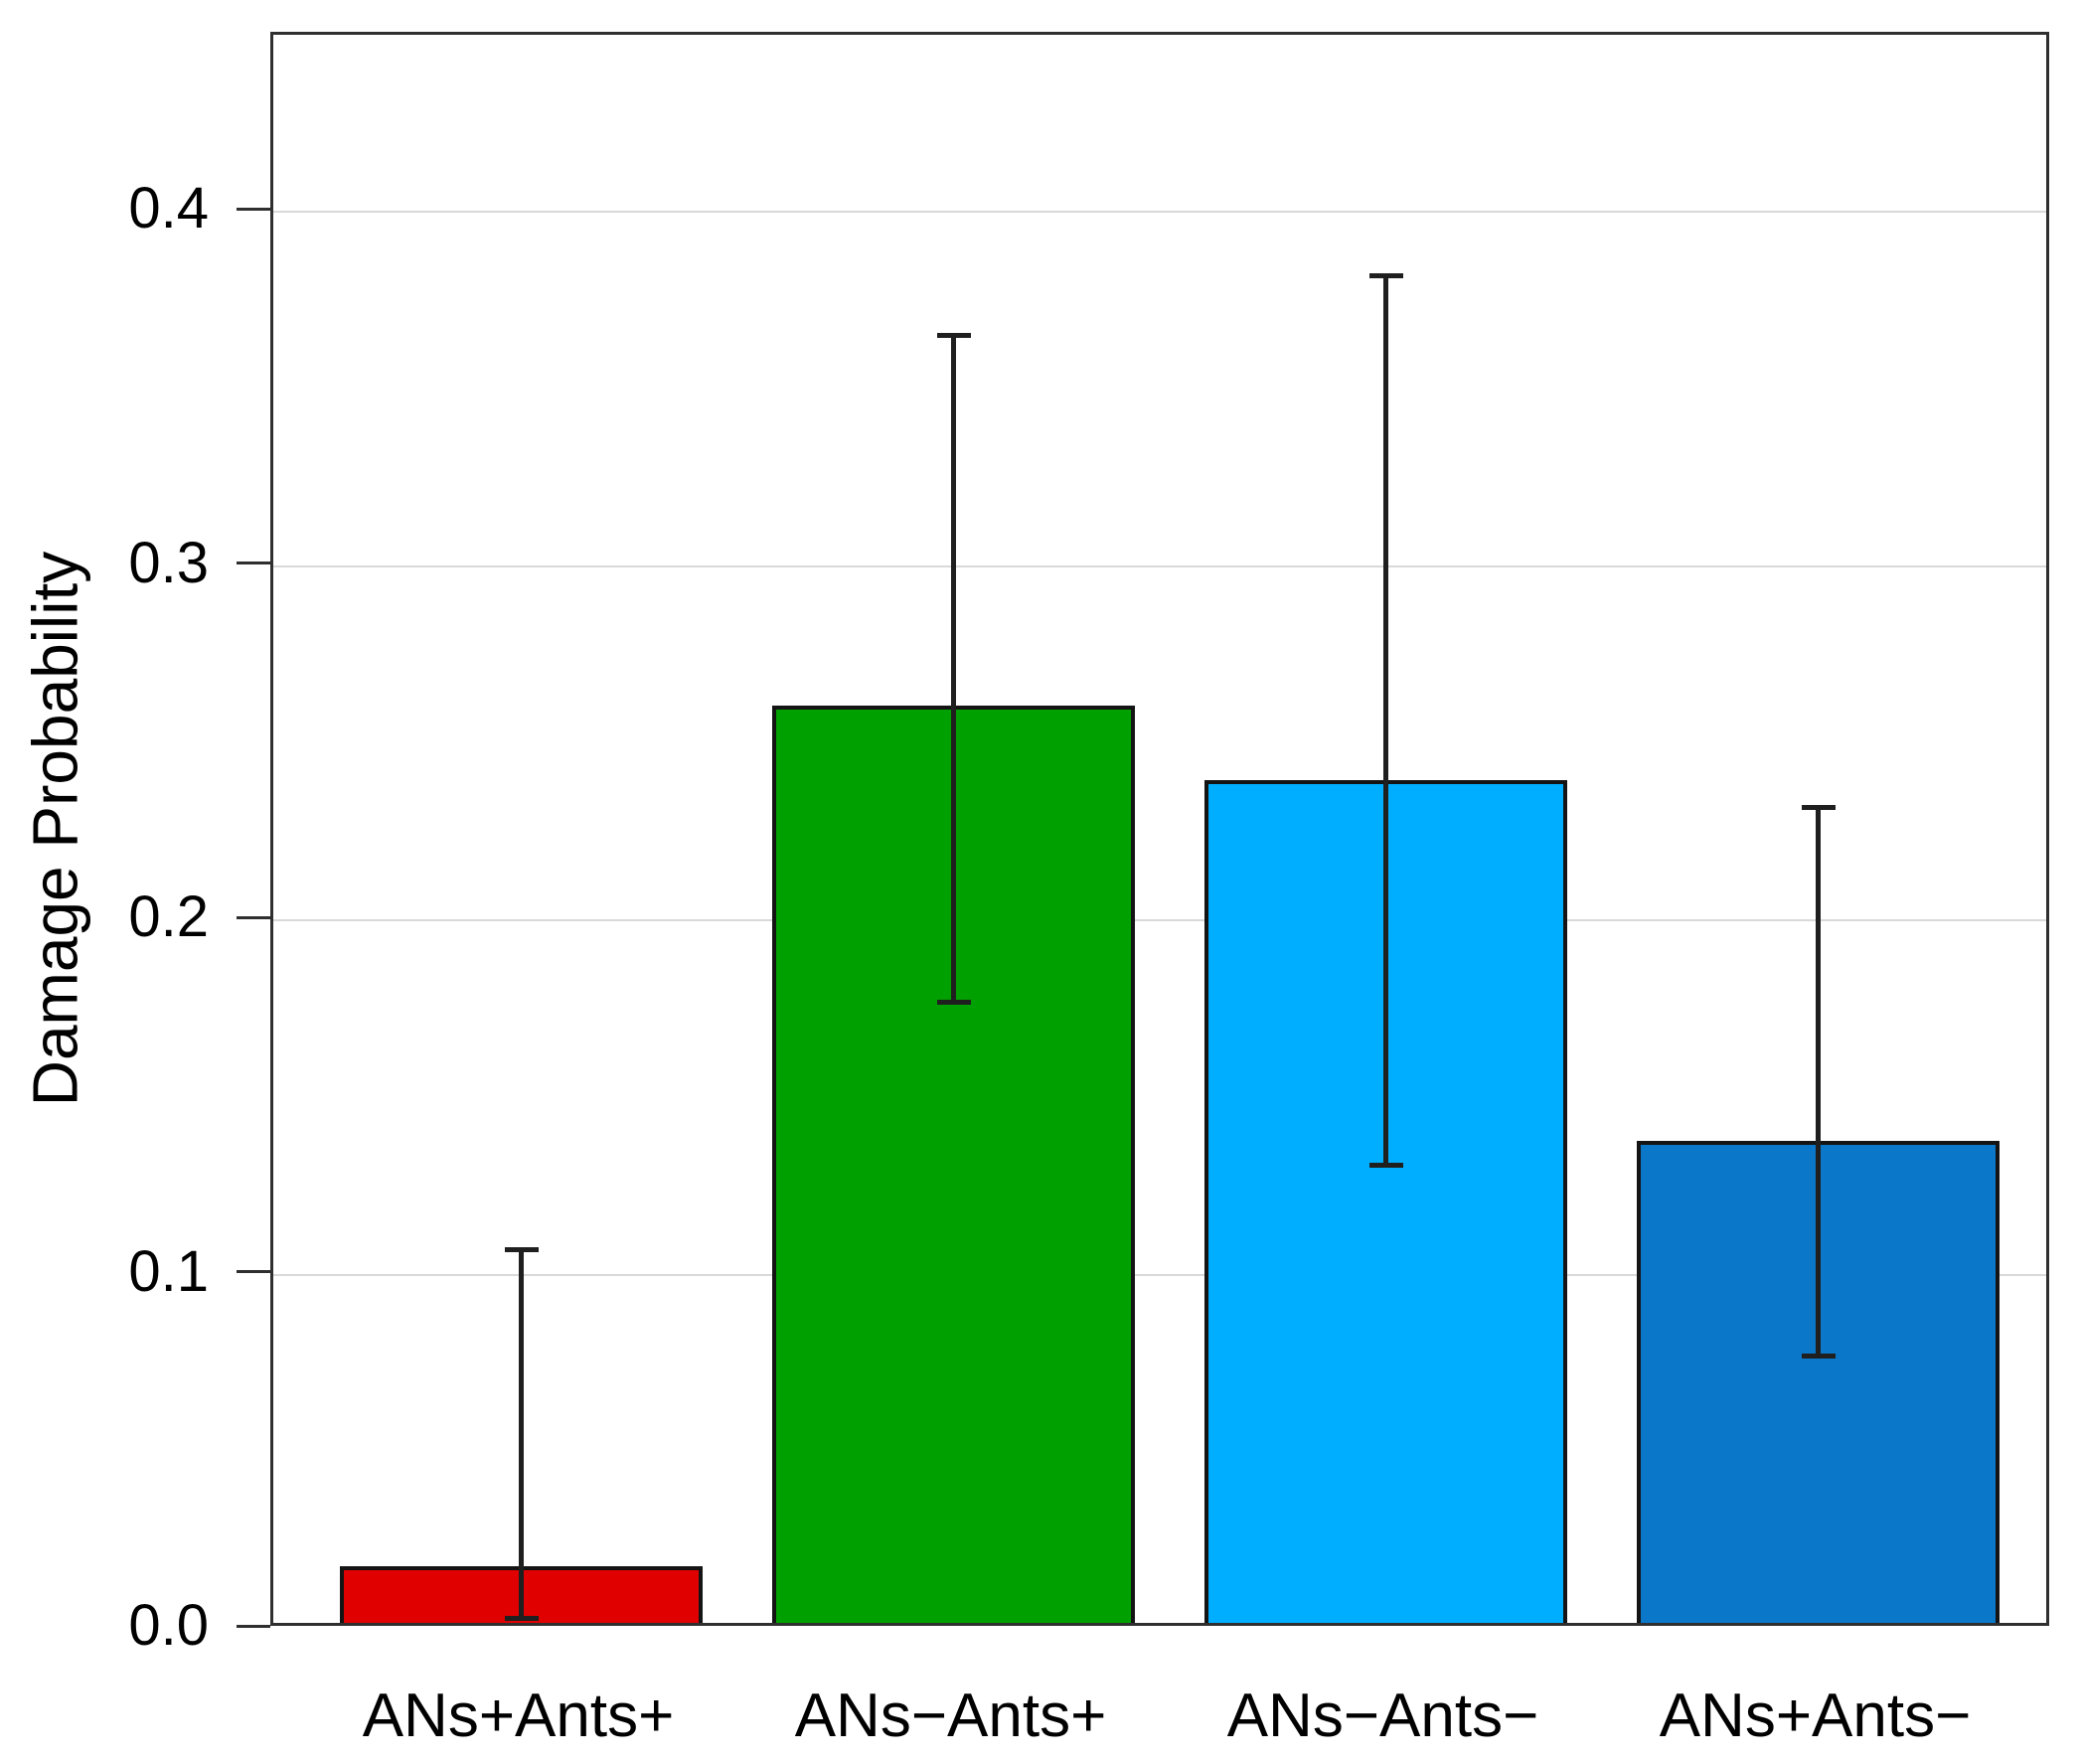 This screenshot has width=2081, height=1764. What do you see at coordinates (954, 1164) in the screenshot?
I see `bar-ANs−Ants+` at bounding box center [954, 1164].